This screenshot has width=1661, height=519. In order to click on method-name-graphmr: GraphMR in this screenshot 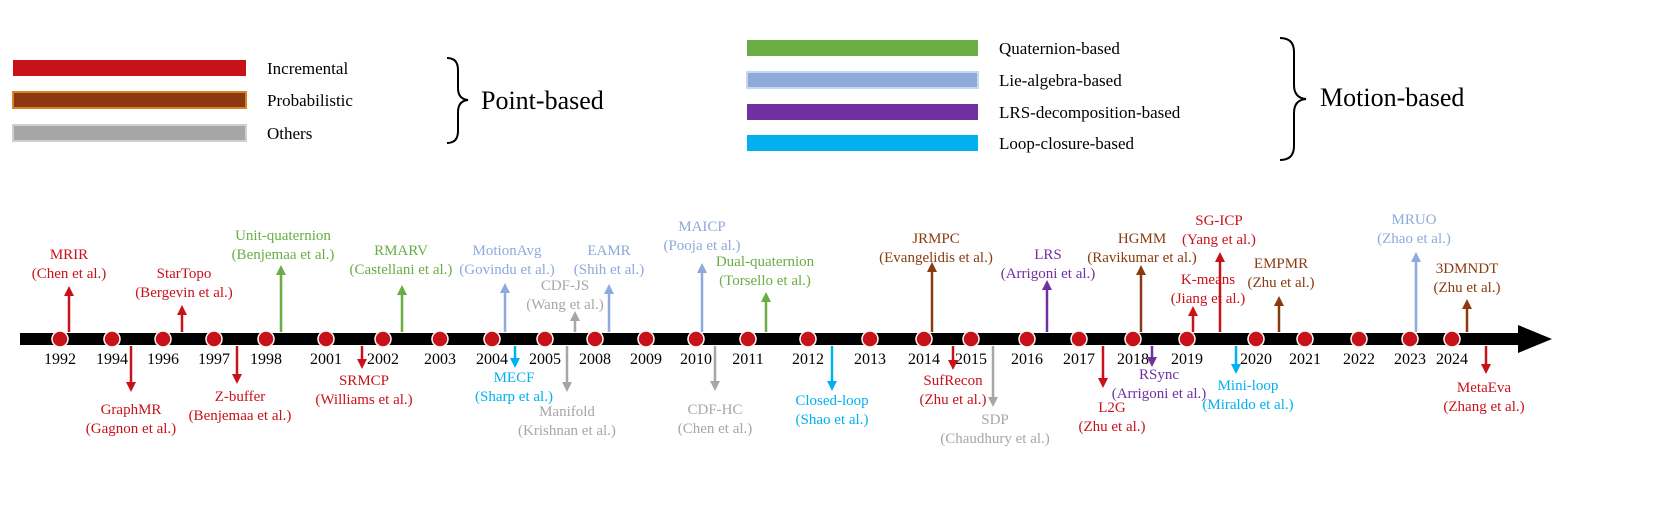, I will do `click(131, 410)`.